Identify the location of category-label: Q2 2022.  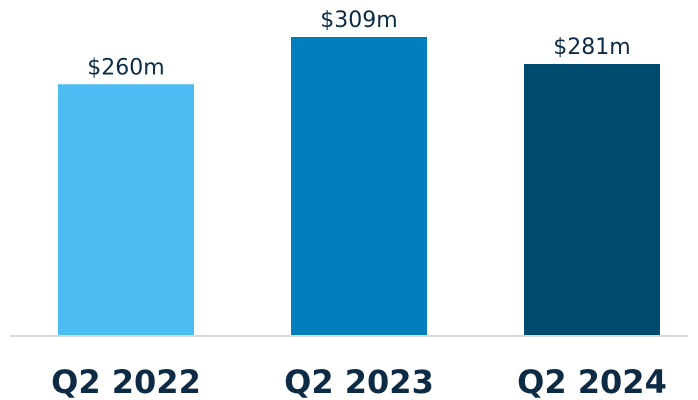
(126, 381).